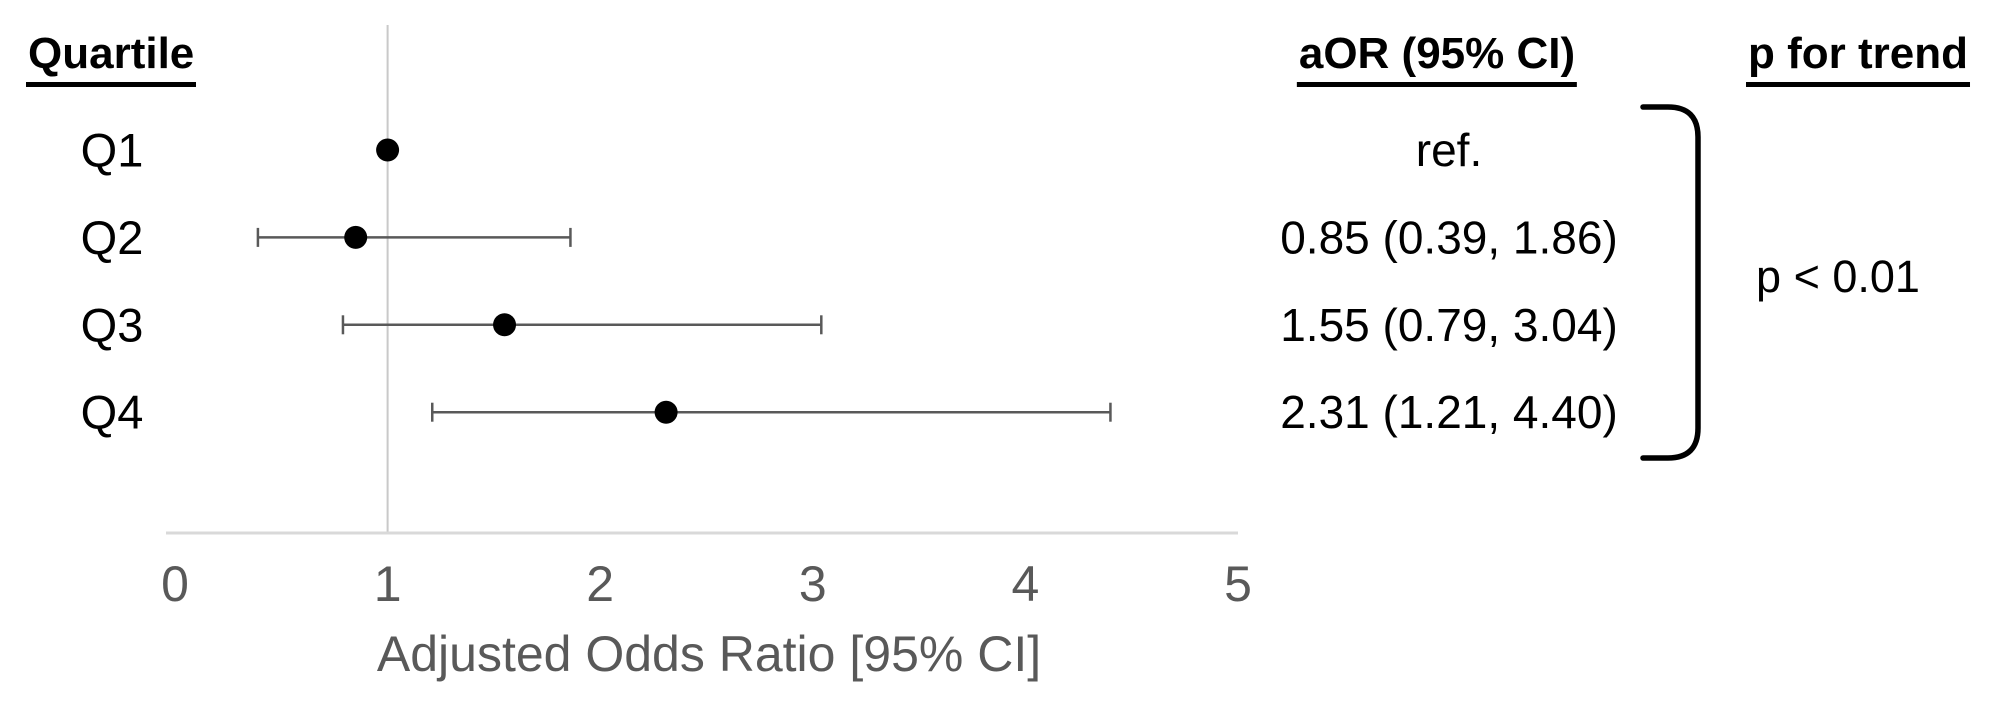 This screenshot has height=702, width=2000. I want to click on aor-value-text: 0.85 (0.39, 1.86), so click(1449, 237).